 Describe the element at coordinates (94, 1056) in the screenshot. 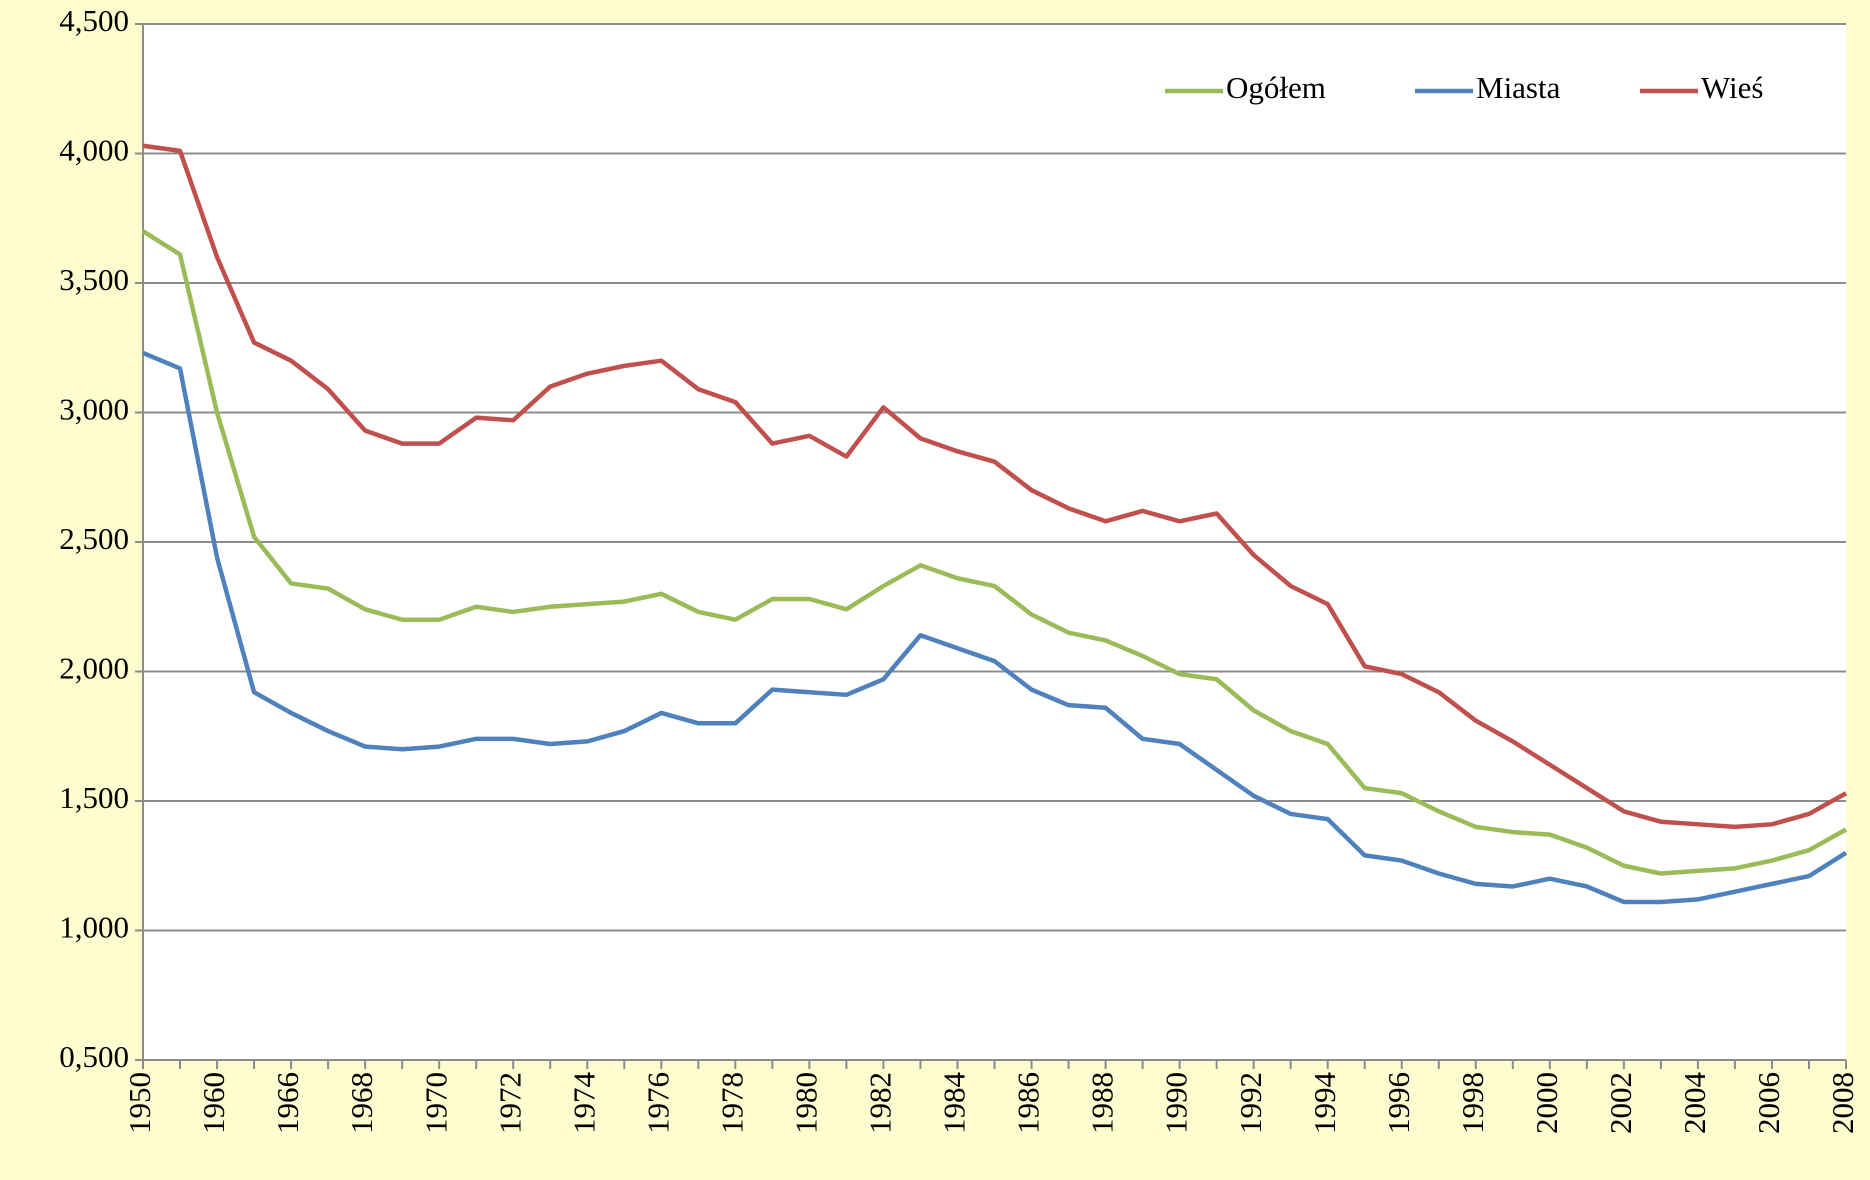

I see `y-tick-label: 0,500` at that location.